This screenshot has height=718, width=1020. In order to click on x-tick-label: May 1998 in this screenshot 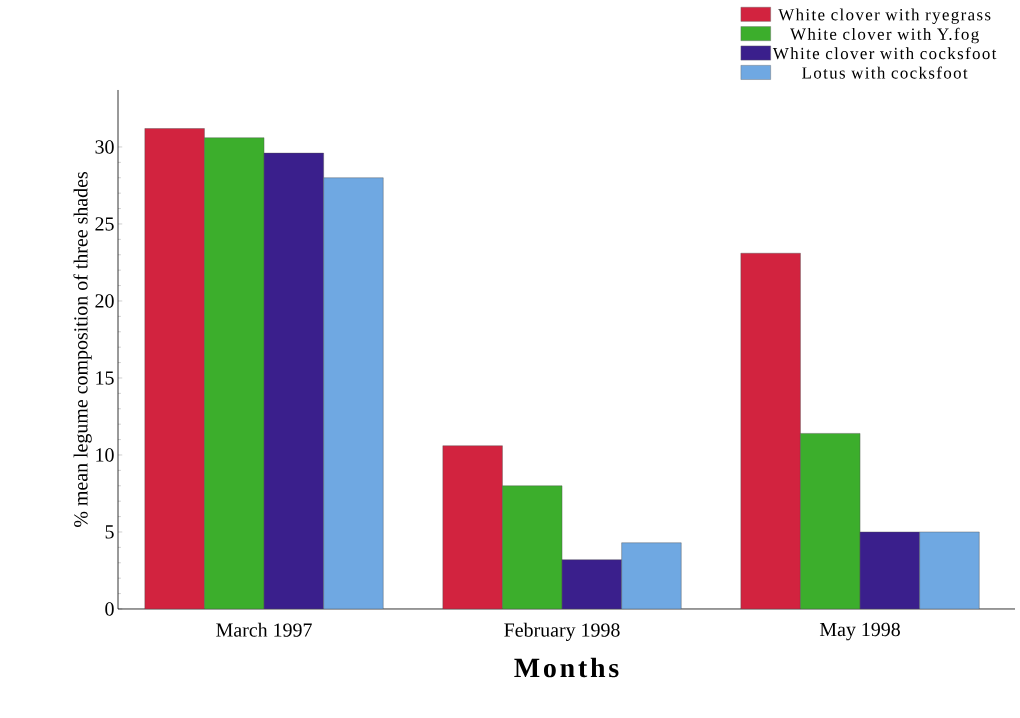, I will do `click(859, 631)`.